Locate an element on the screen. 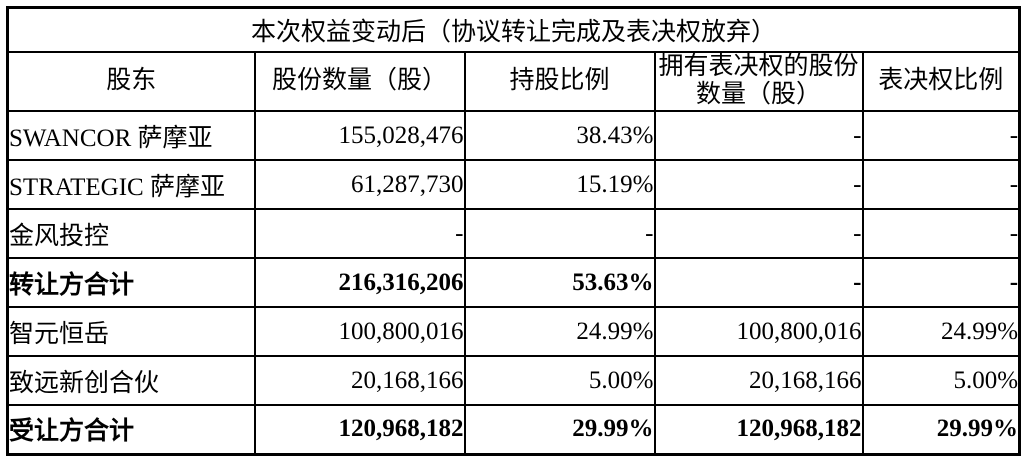 Image resolution: width=1024 pixels, height=458 pixels. cell-ratio: 15.19% is located at coordinates (559, 184).